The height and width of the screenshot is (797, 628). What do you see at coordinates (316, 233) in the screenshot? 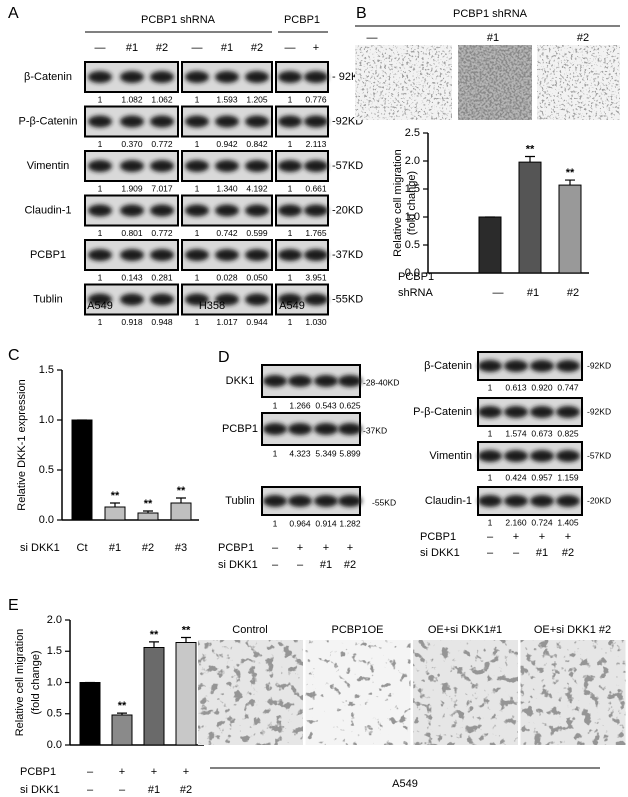
I see `quant-value: 1.765` at bounding box center [316, 233].